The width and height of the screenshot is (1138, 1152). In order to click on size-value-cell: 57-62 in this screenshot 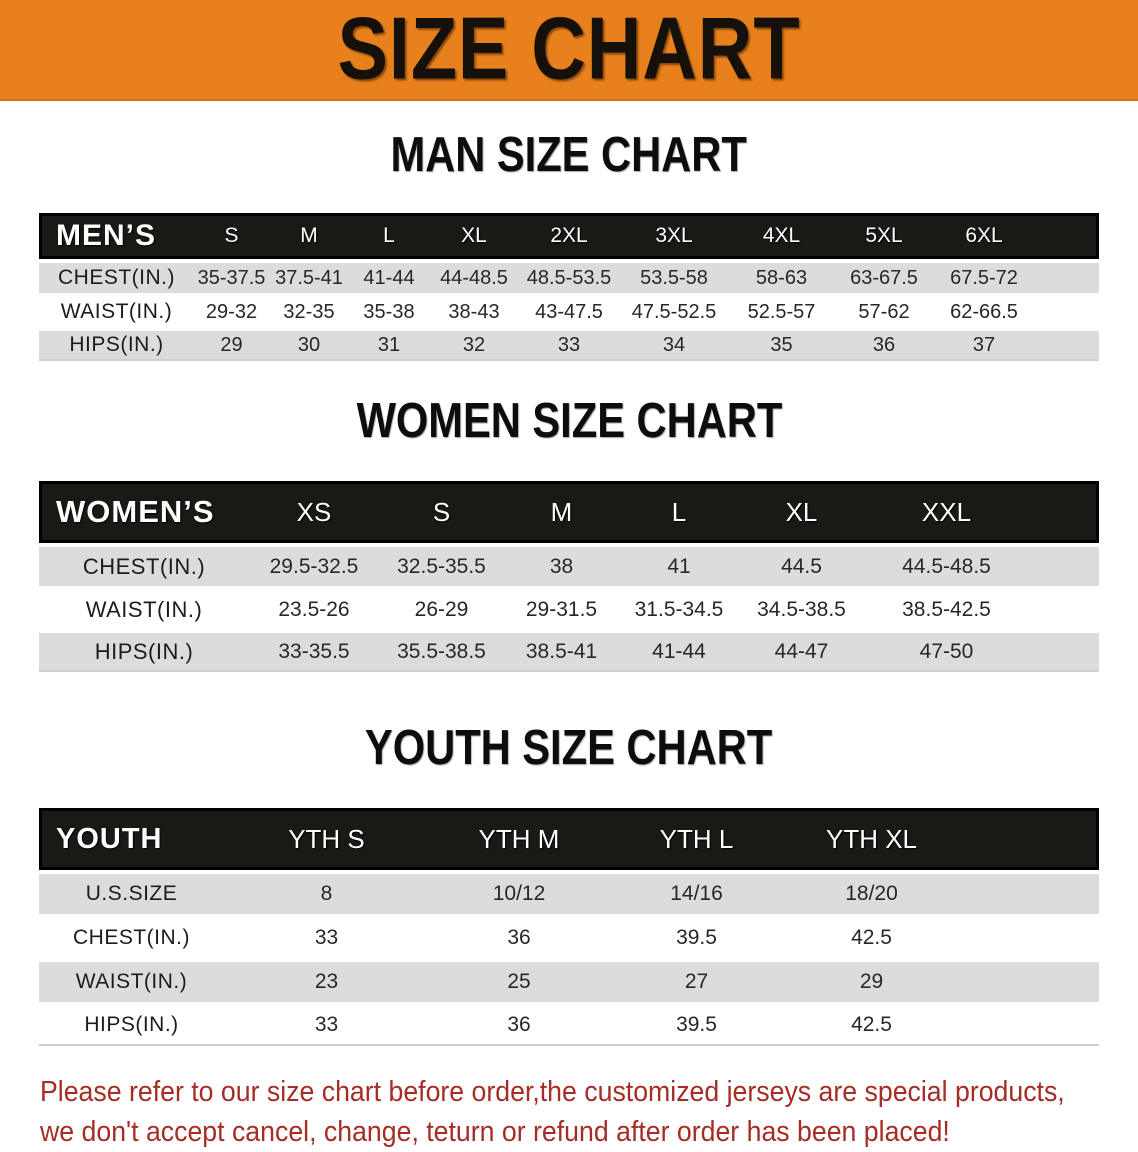, I will do `click(884, 310)`.